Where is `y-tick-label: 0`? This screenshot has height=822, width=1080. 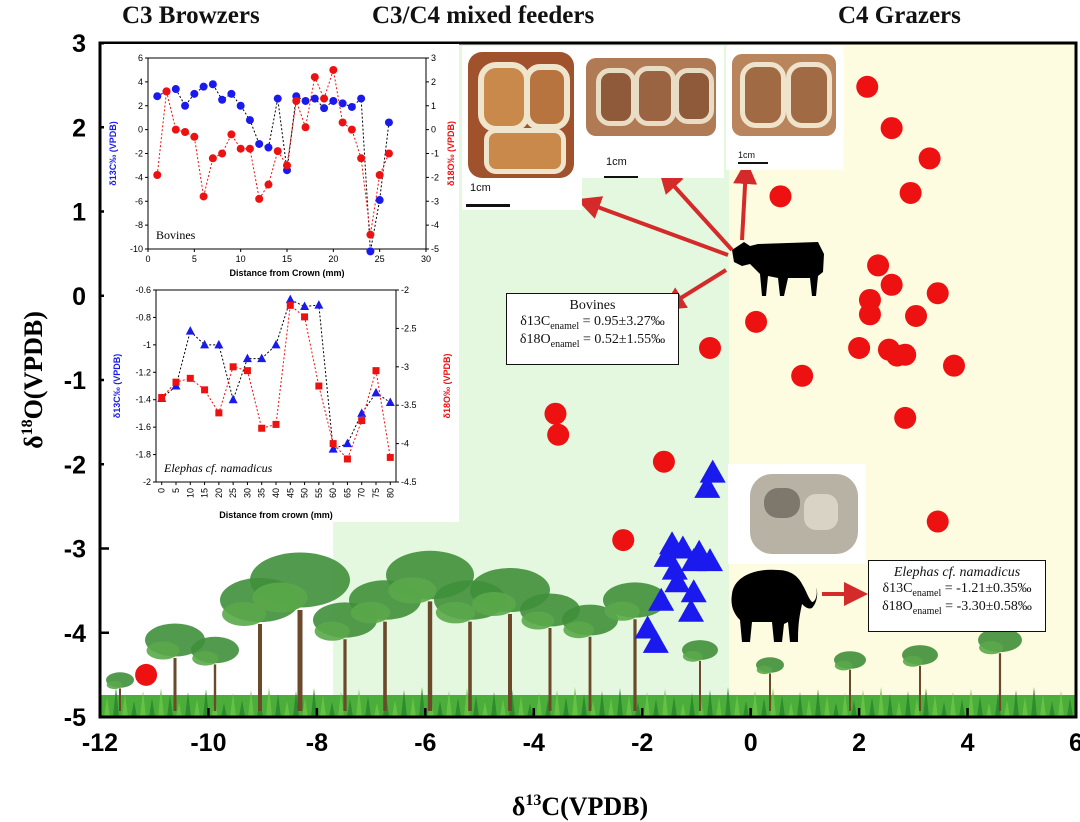 y-tick-label: 0 is located at coordinates (79, 297).